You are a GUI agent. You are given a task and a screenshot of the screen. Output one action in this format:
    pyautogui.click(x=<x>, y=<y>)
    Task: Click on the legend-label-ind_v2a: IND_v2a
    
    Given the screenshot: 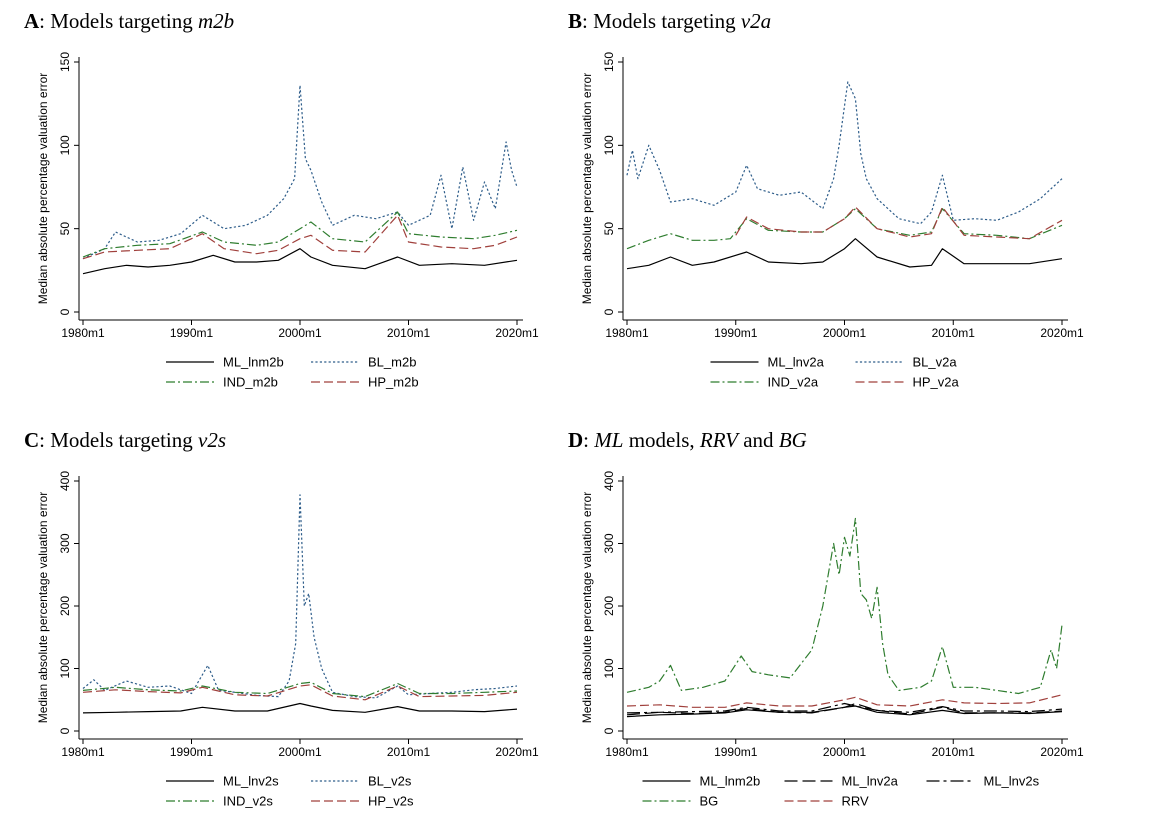 What is the action you would take?
    pyautogui.click(x=793, y=382)
    